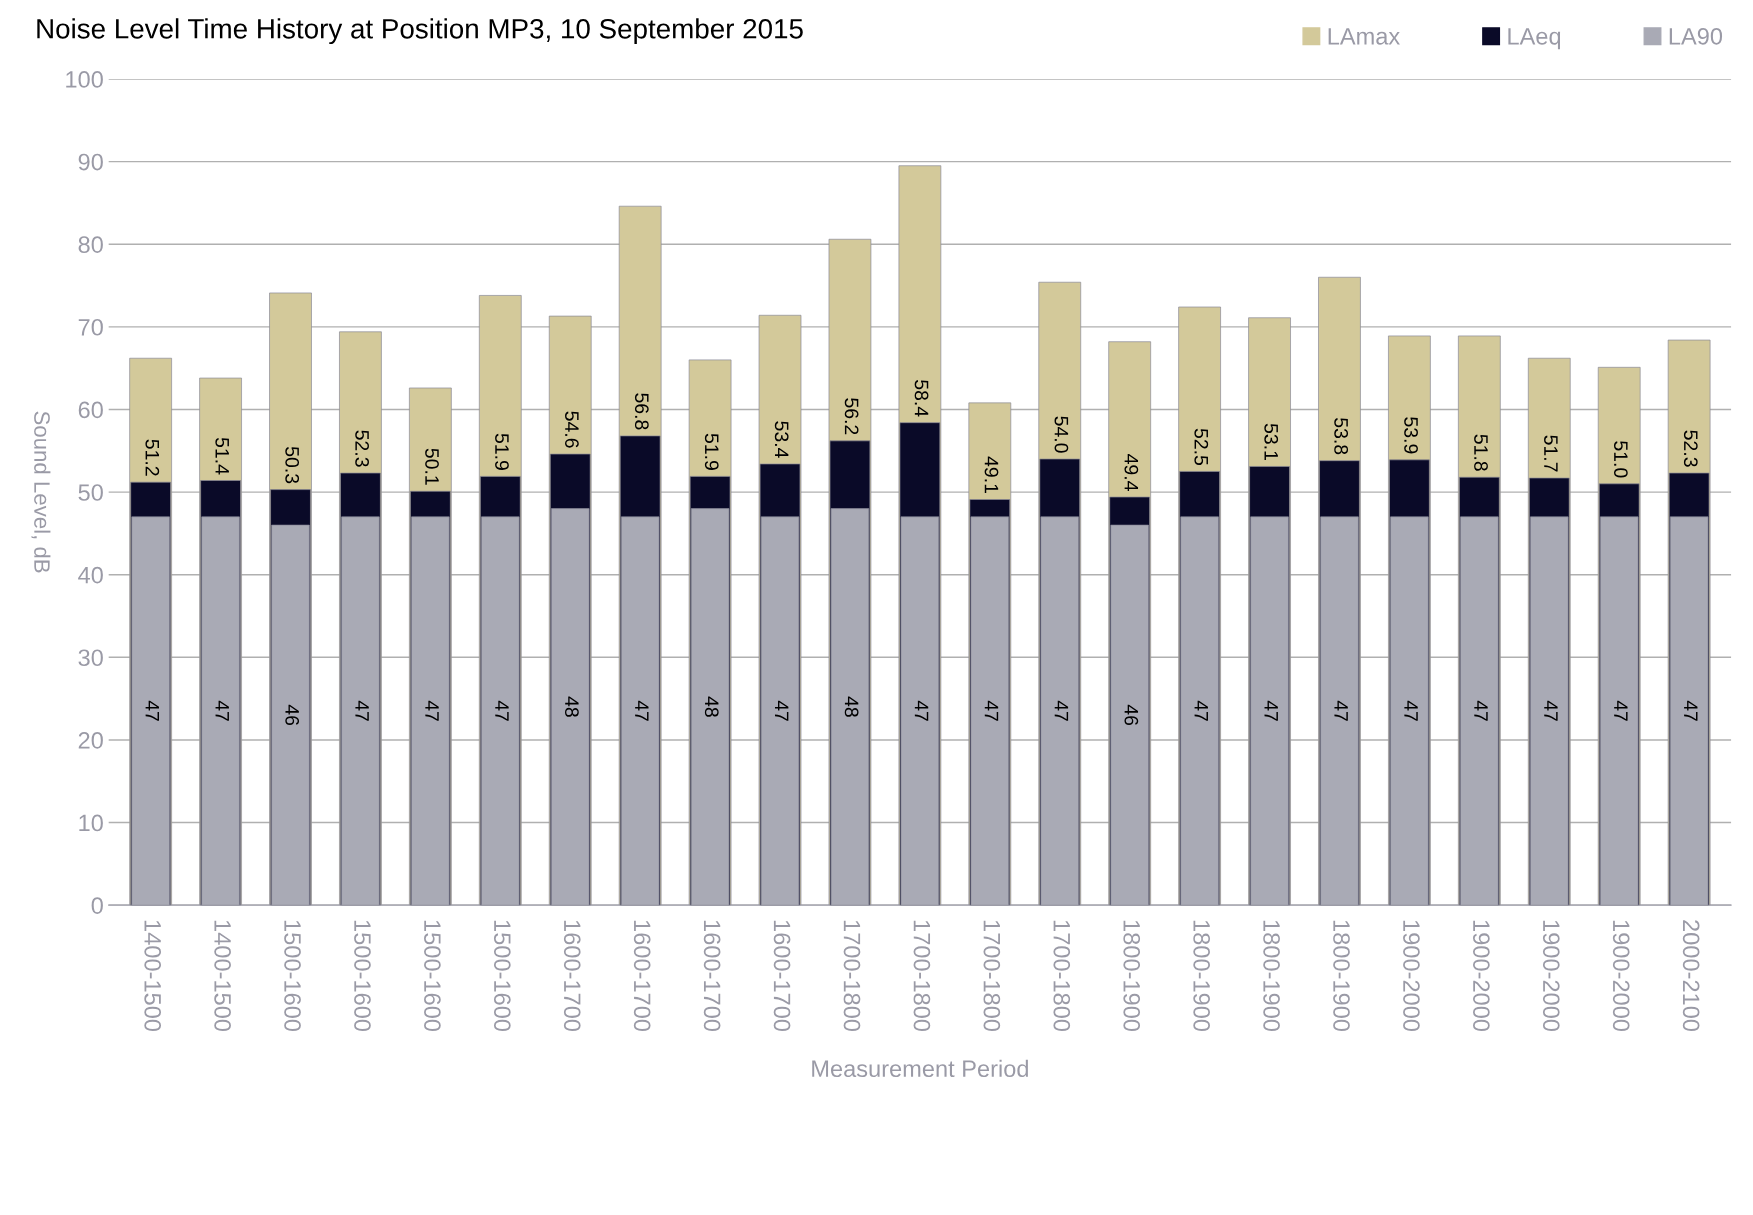 The height and width of the screenshot is (1215, 1753). Describe the element at coordinates (84, 79) in the screenshot. I see `y-tick-label: 100` at that location.